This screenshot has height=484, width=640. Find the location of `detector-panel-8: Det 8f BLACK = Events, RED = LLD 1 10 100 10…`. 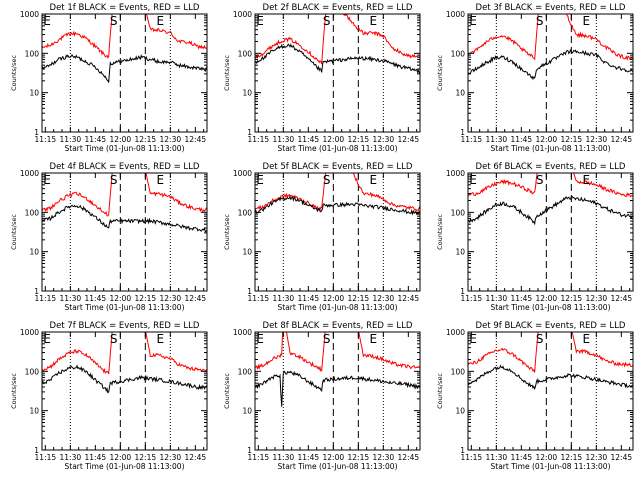

detector-panel-8: Det 8f BLACK = Events, RED = LLD 1 10 100 10… is located at coordinates (322, 396).